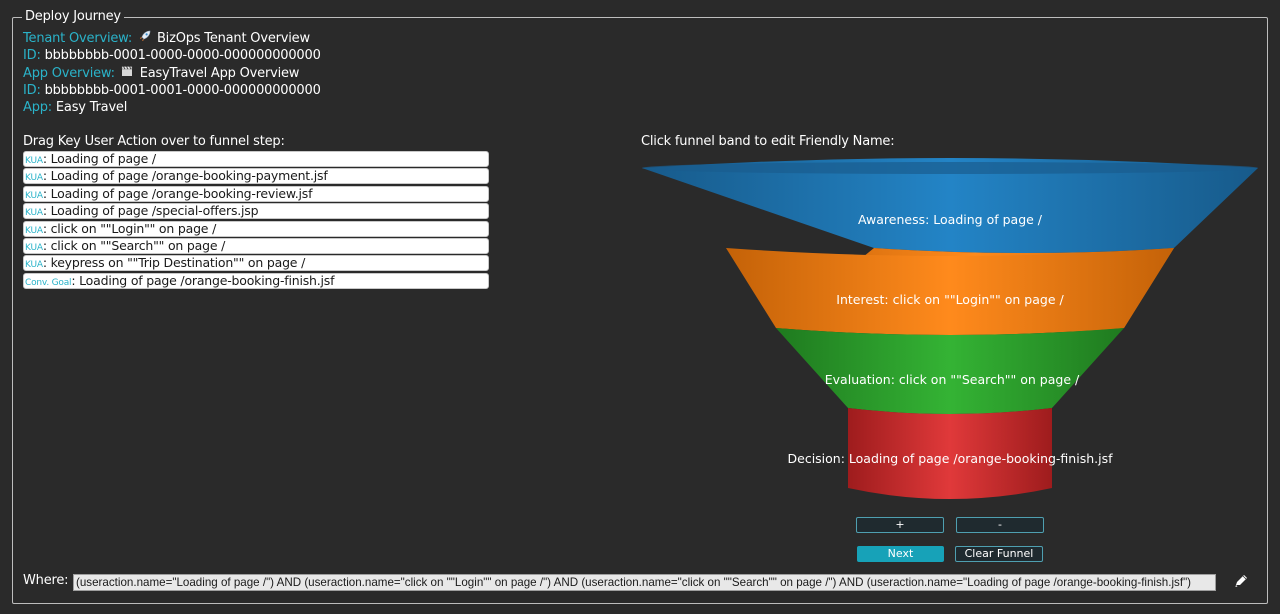 The image size is (1280, 614). I want to click on conversion-goal-tag: Conv. Goal, so click(48, 282).